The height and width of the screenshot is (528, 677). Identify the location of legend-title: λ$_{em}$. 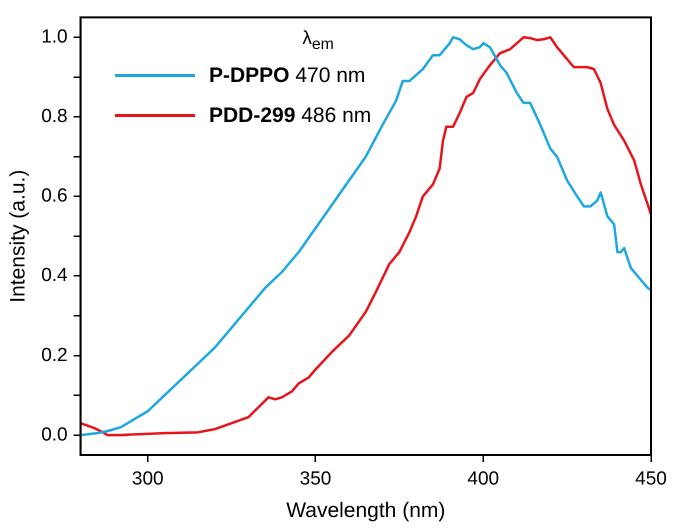
(318, 41).